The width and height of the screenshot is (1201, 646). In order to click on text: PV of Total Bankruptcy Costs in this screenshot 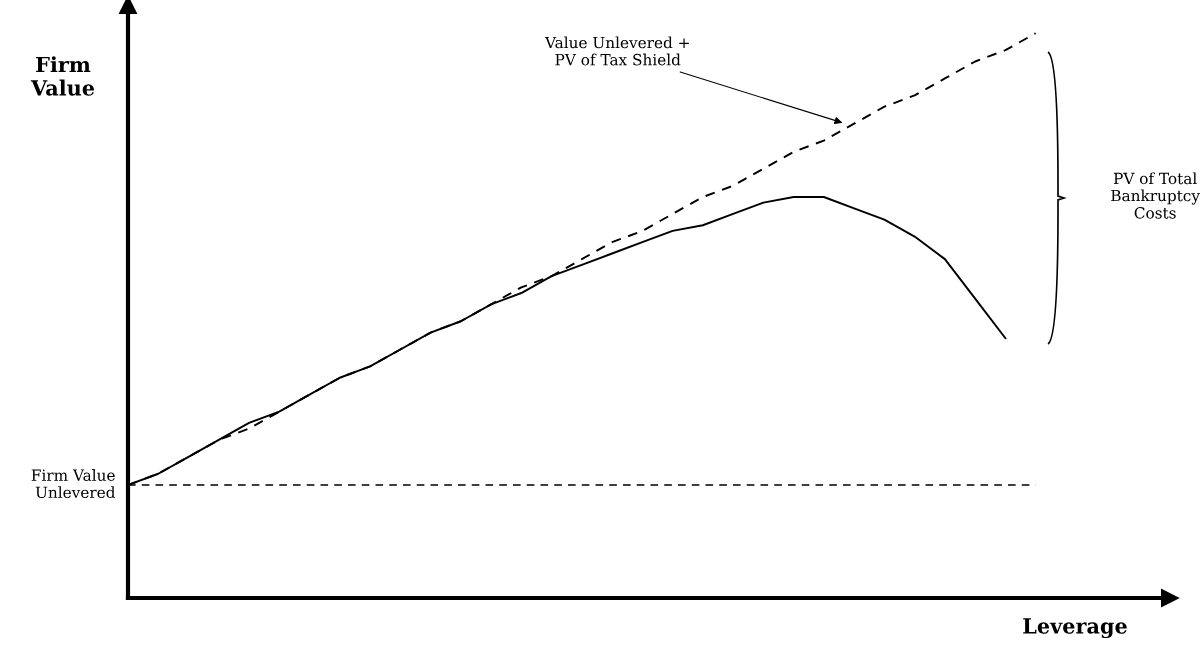, I will do `click(1155, 195)`.